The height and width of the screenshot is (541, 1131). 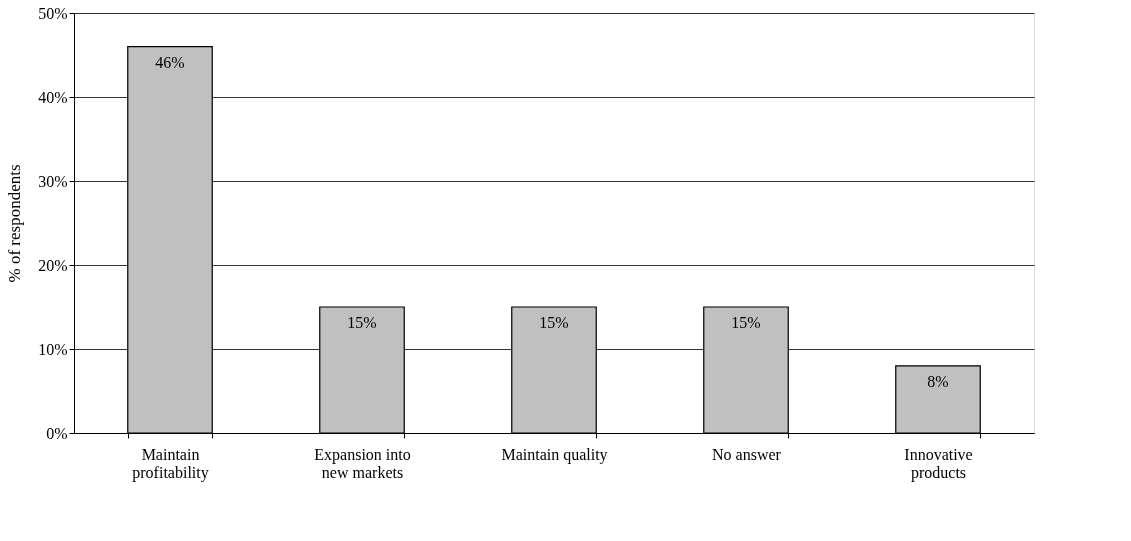 I want to click on y-tick-label: 10%, so click(x=53, y=349).